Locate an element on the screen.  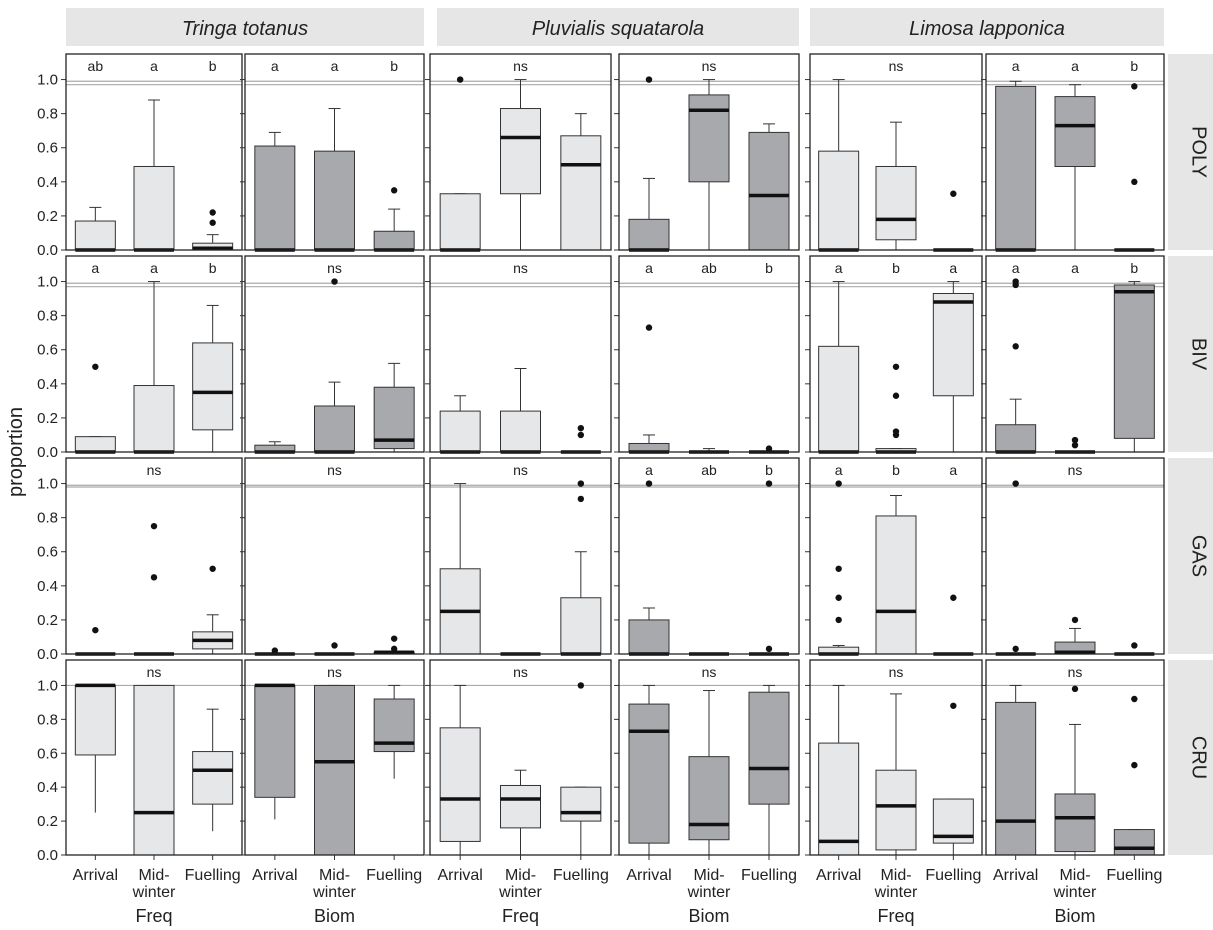
x-tick-label: Fuelling is located at coordinates (1134, 875).